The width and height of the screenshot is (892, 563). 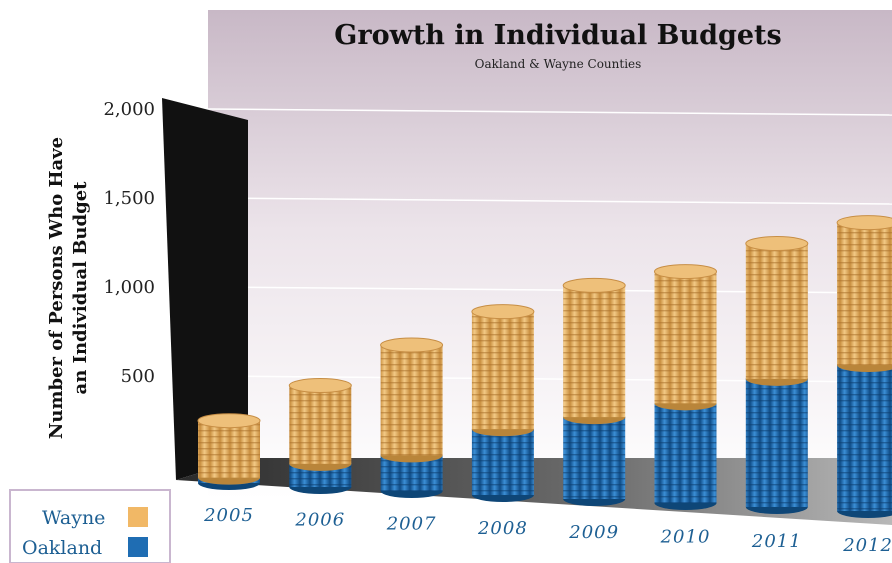 What do you see at coordinates (138, 517) in the screenshot?
I see `legend-swatch-wayne` at bounding box center [138, 517].